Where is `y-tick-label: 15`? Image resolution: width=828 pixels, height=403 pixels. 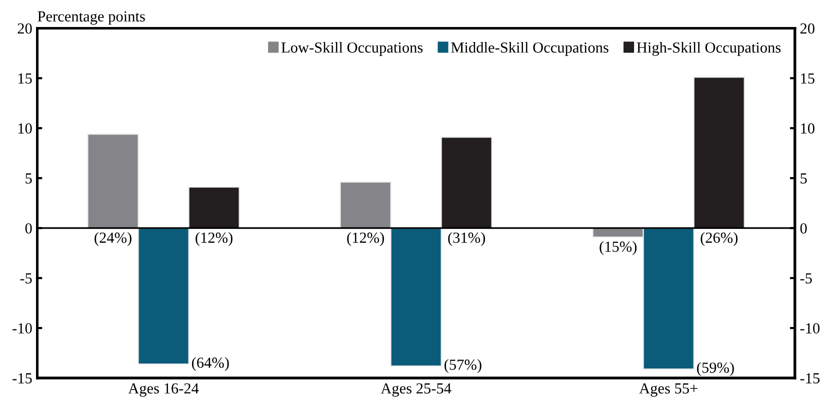
y-tick-label: 15 is located at coordinates (25, 78).